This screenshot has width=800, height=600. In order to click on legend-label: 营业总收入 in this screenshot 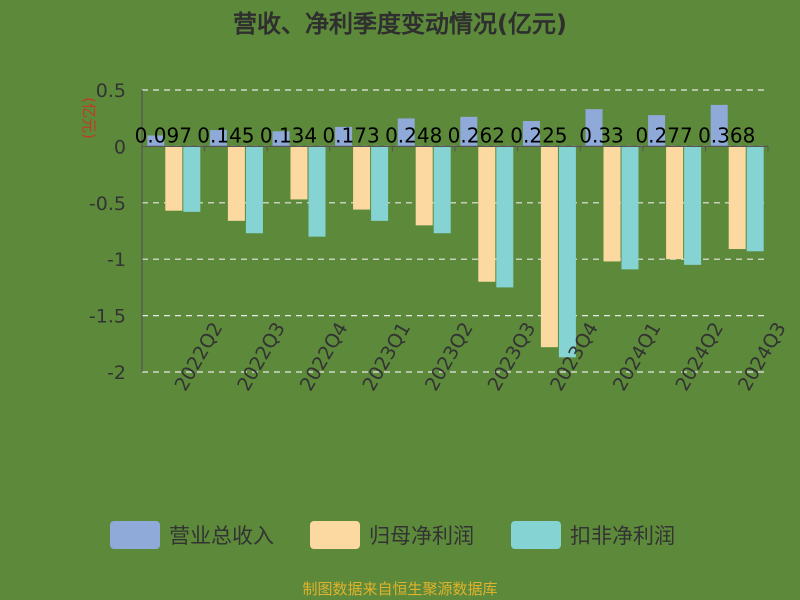, I will do `click(221, 536)`.